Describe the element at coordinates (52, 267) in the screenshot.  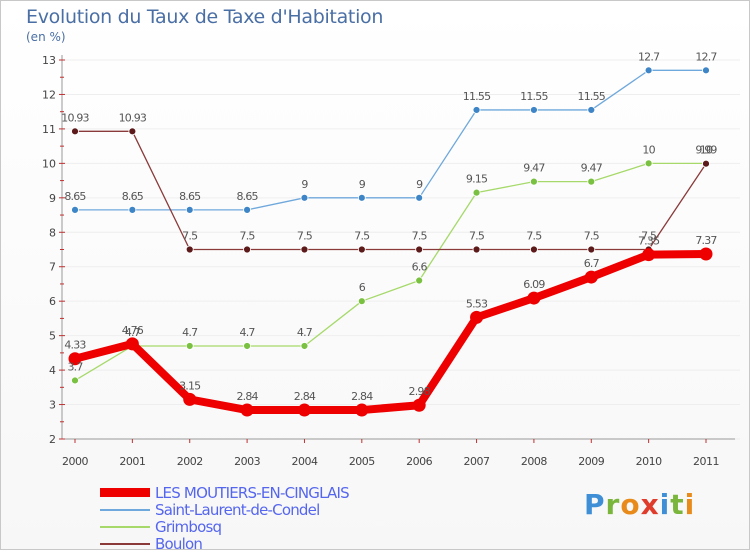
I see `y-tick-label: 7` at that location.